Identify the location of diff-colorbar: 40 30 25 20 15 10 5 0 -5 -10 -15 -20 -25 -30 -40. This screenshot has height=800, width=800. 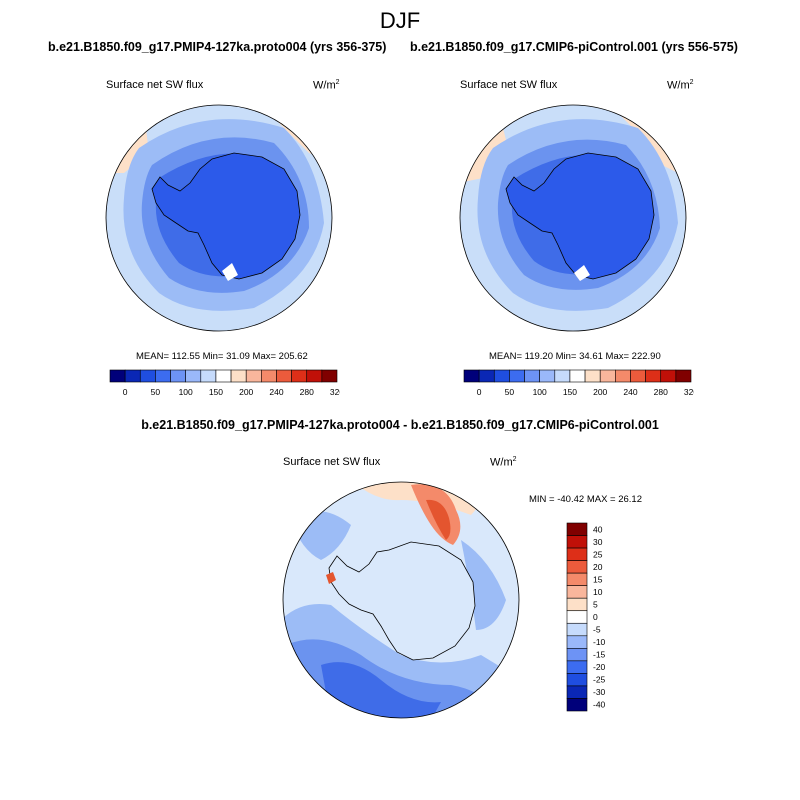
(586, 617).